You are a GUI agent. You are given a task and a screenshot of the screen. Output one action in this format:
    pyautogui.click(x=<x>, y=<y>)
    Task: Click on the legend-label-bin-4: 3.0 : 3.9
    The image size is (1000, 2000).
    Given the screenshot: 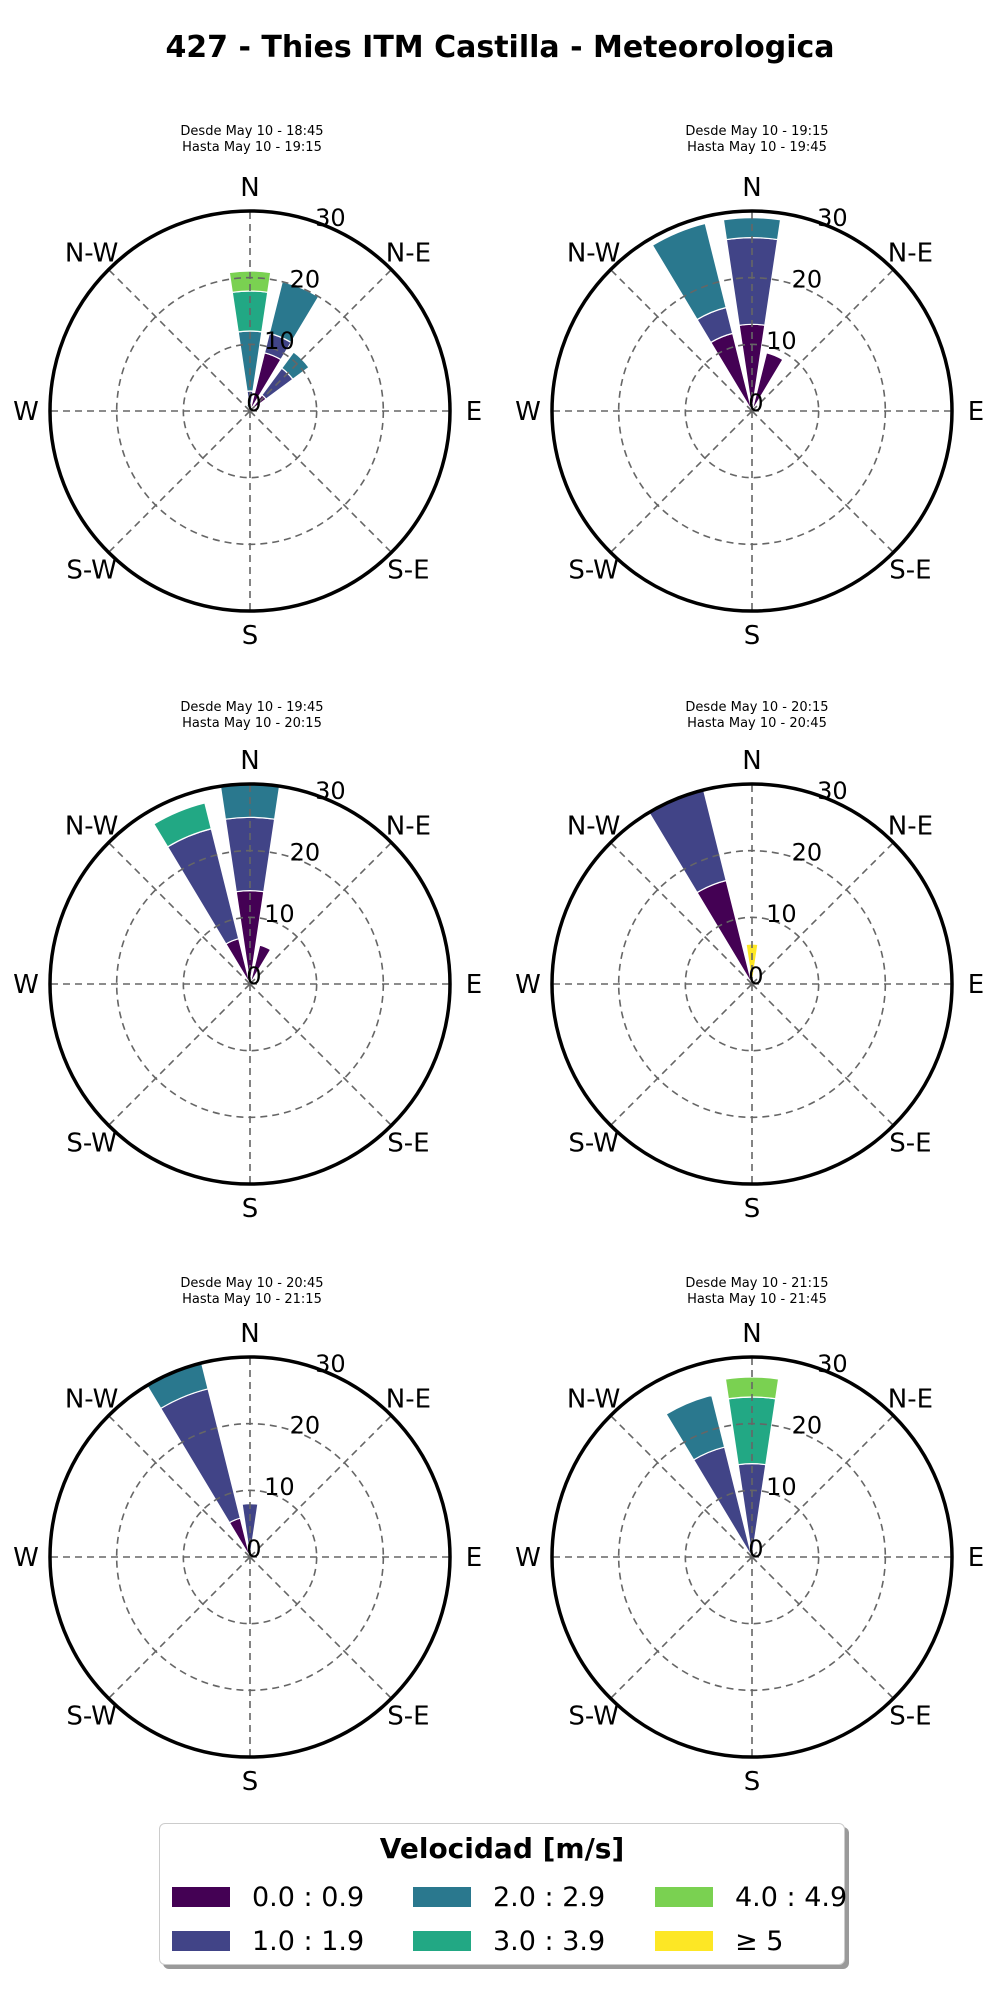 What is the action you would take?
    pyautogui.click(x=549, y=1941)
    